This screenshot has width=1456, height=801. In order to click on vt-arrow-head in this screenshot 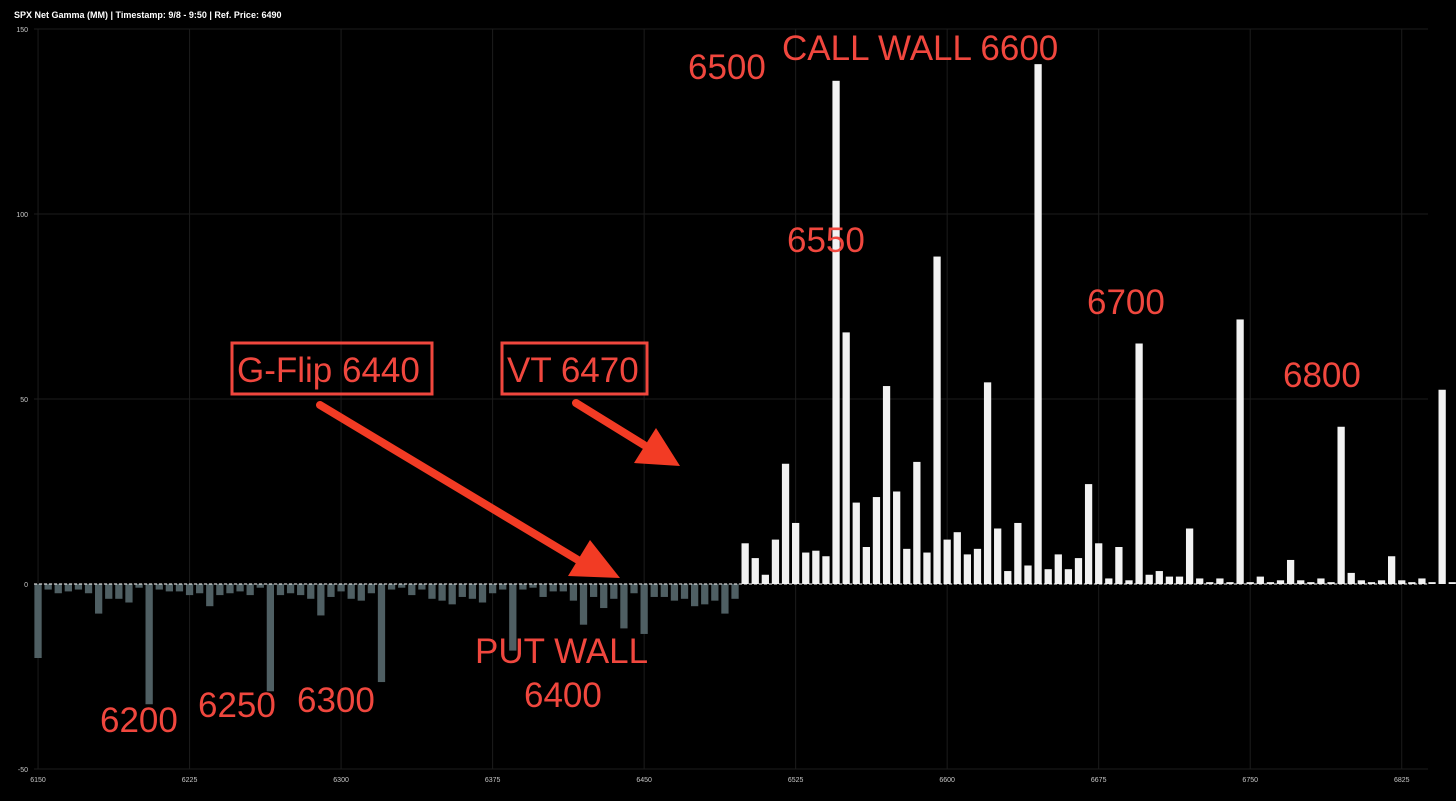, I will do `click(657, 447)`.